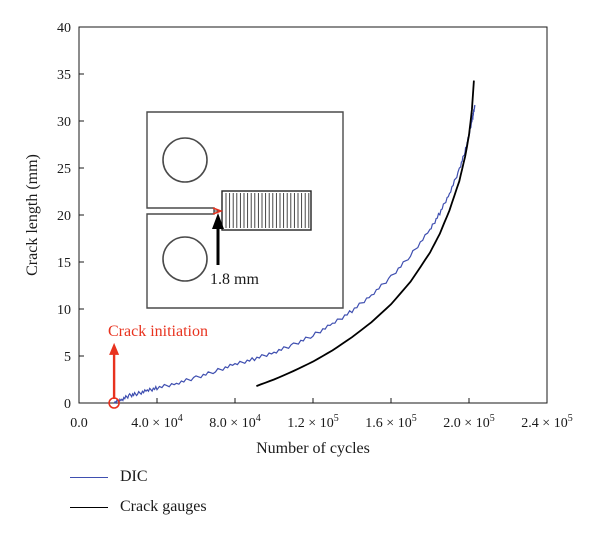  Describe the element at coordinates (158, 331) in the screenshot. I see `initiation-label: Crack initiation` at that location.